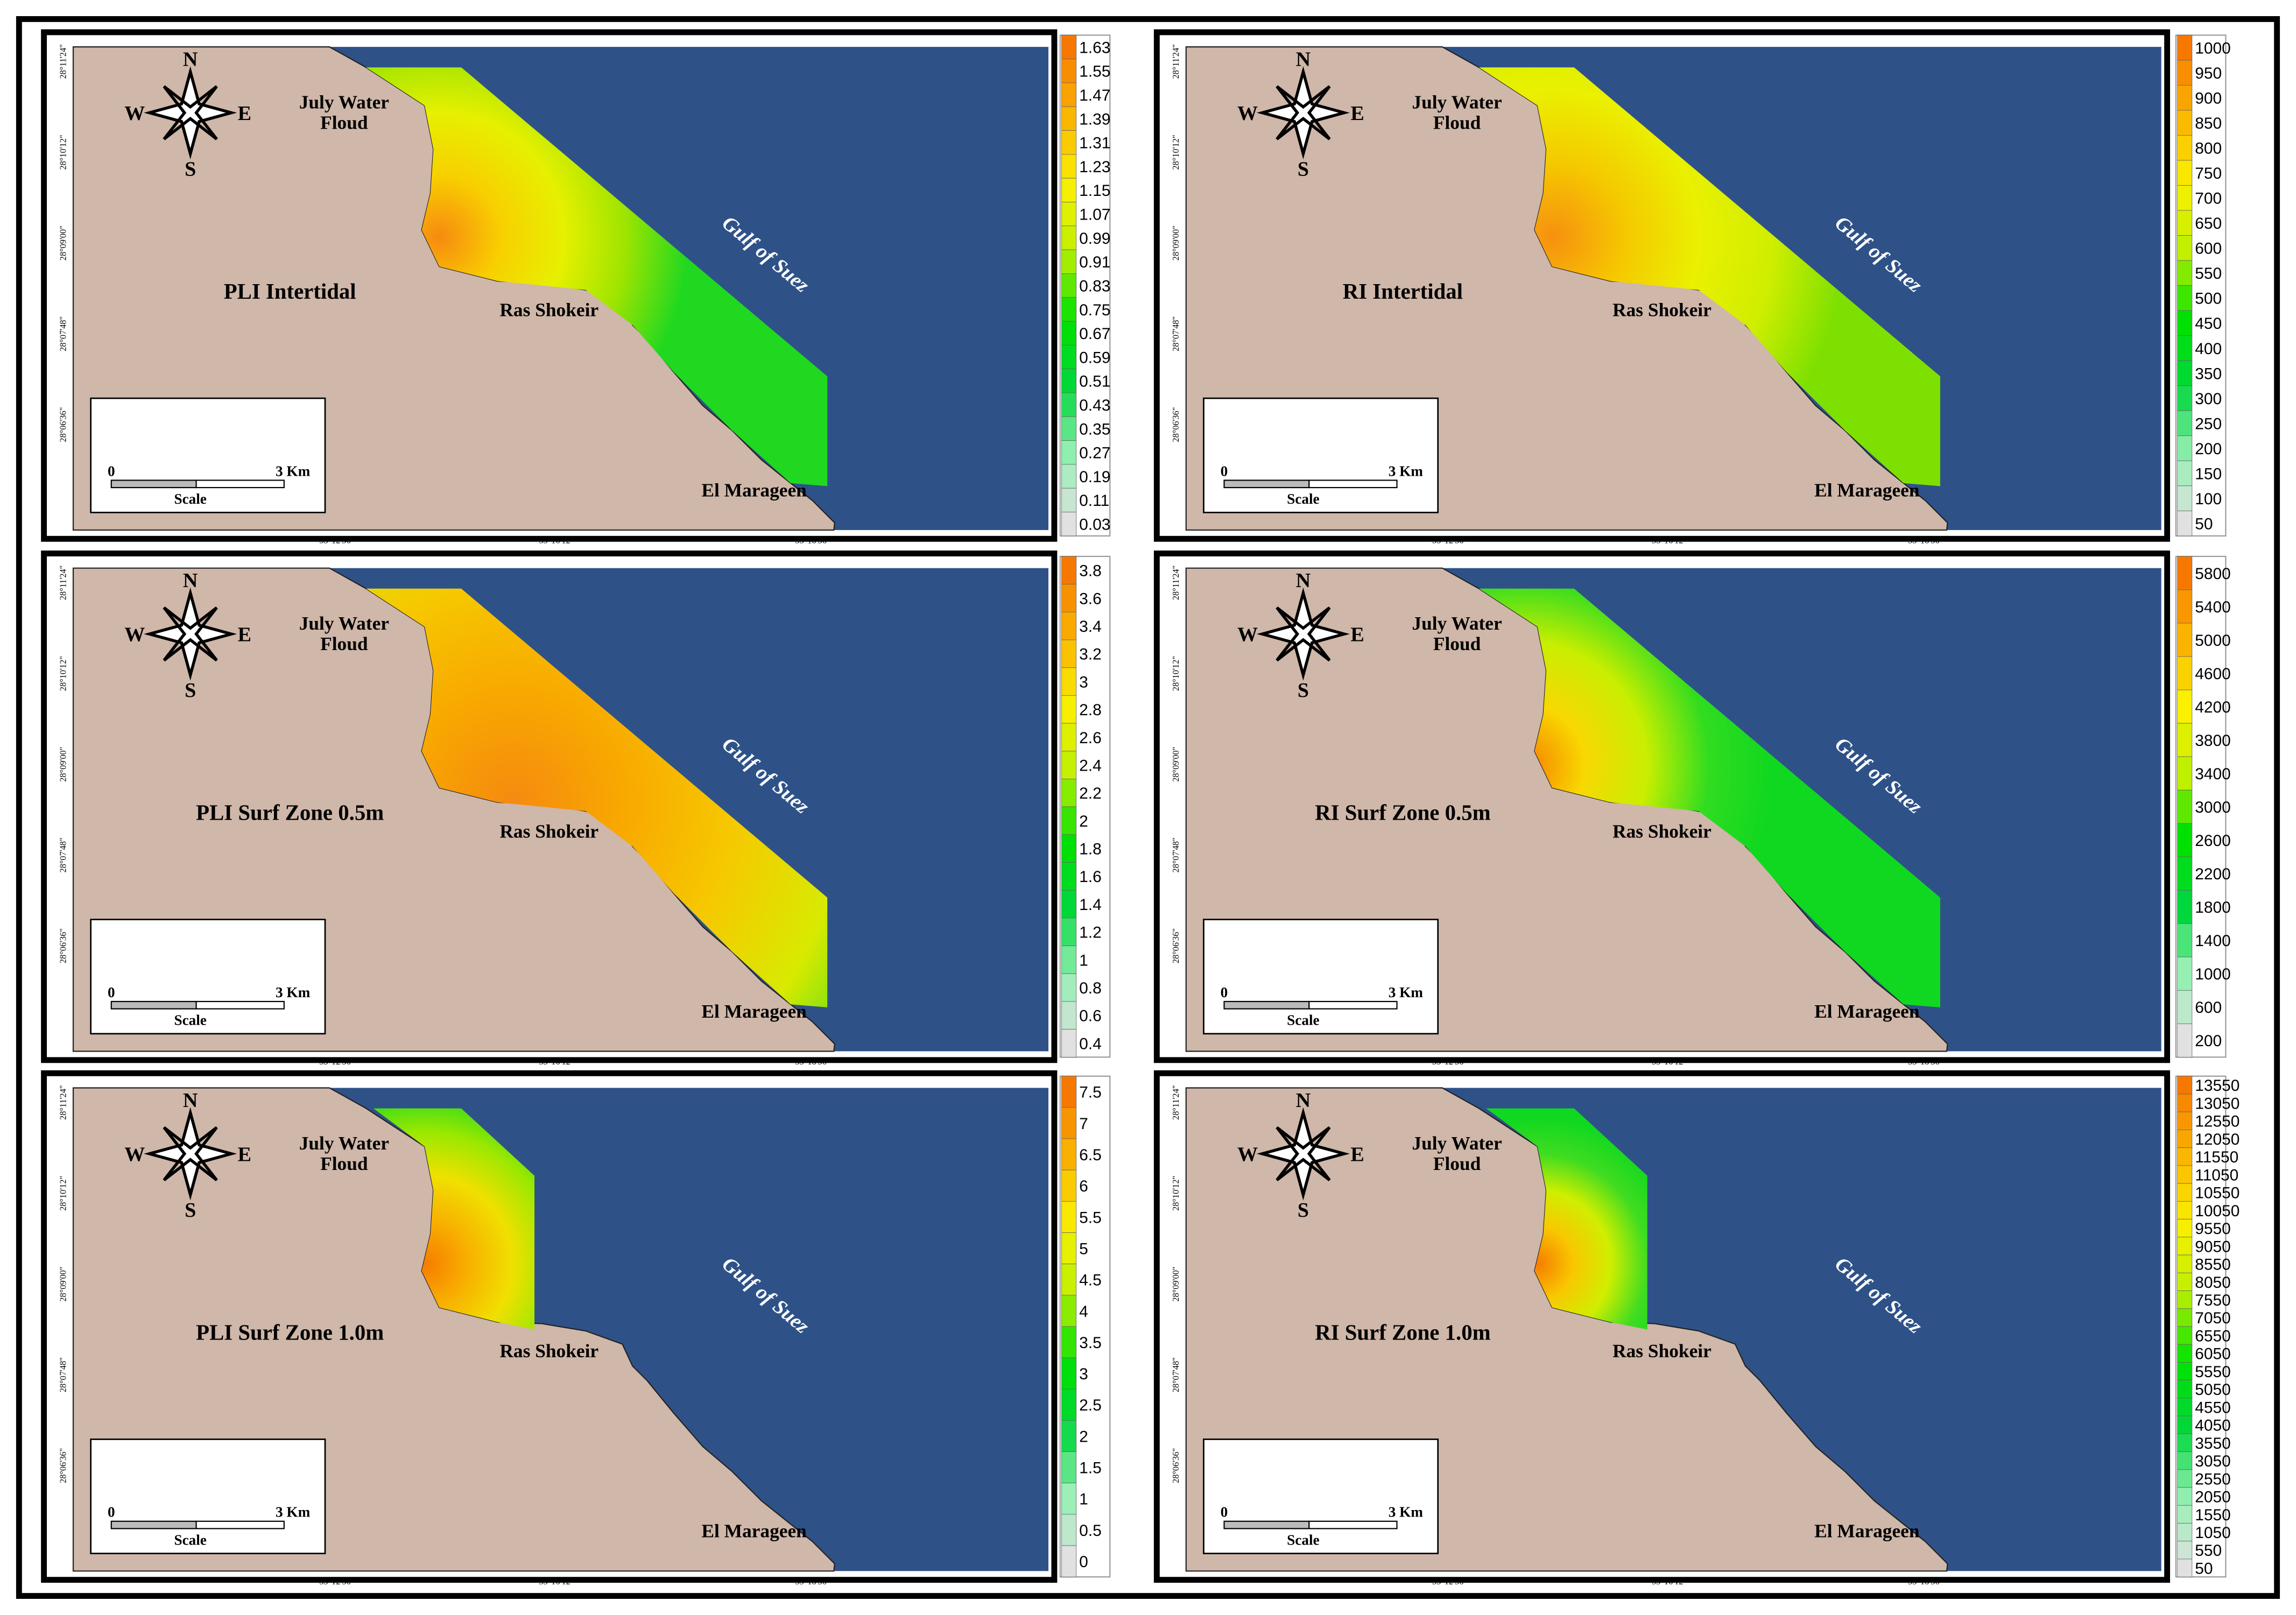 The height and width of the screenshot is (1615, 2296). I want to click on legend-label: 3.2, so click(1090, 655).